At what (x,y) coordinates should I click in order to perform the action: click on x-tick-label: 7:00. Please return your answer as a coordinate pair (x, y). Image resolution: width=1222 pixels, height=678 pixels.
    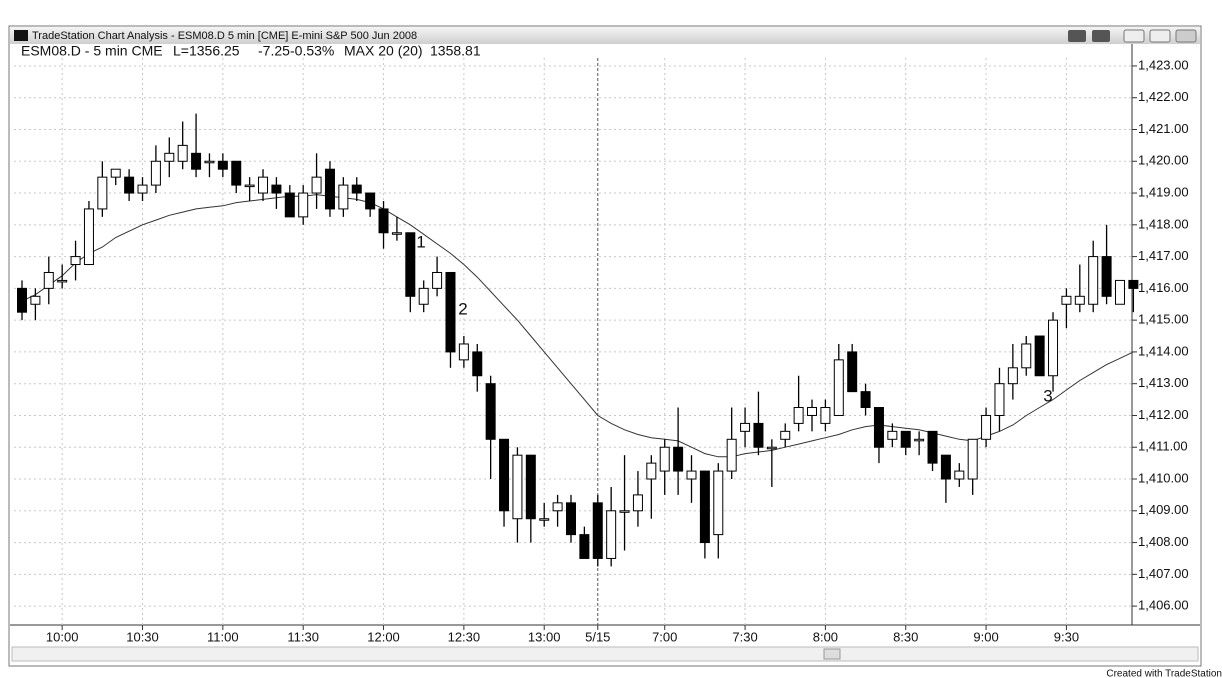
    Looking at the image, I should click on (664, 636).